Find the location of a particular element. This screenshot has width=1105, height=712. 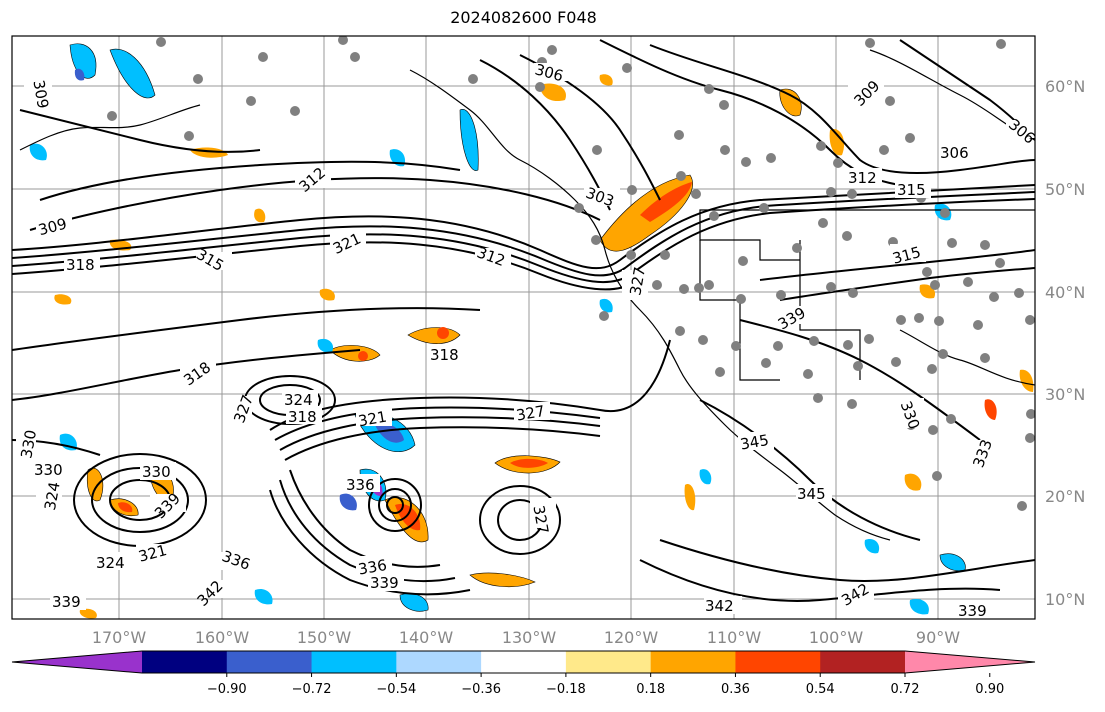

colorbar-tick-label: 0.36 is located at coordinates (735, 689).